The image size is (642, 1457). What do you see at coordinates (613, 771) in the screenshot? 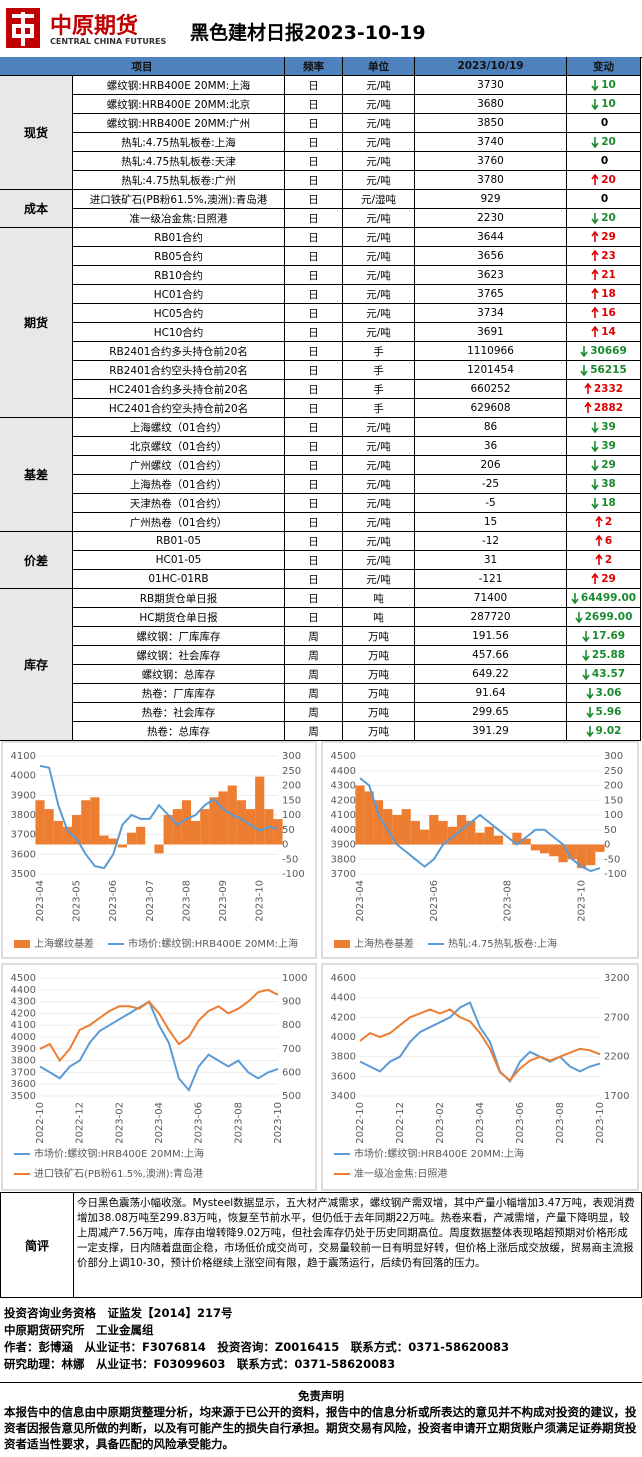
I see `y2-tick-label: 250` at bounding box center [613, 771].